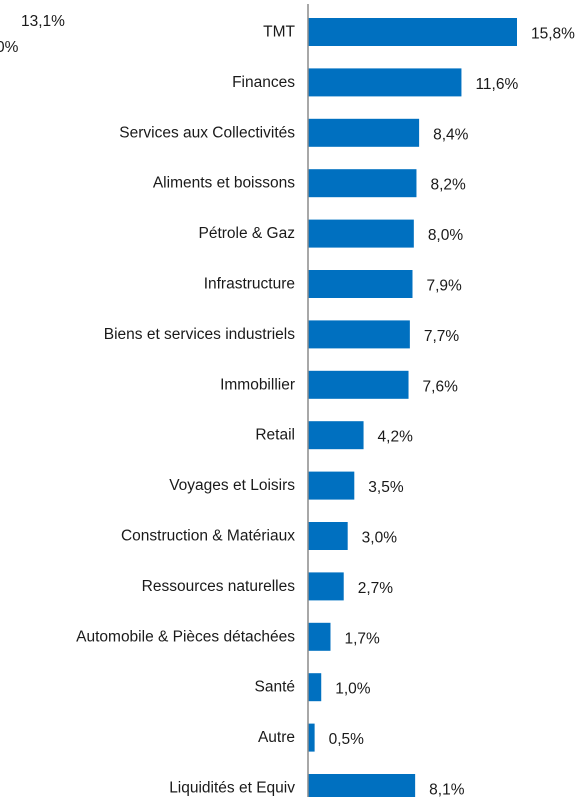 The height and width of the screenshot is (797, 587). Describe the element at coordinates (219, 586) in the screenshot. I see `category-label-ressources-naturelles: Ressources naturelles` at that location.